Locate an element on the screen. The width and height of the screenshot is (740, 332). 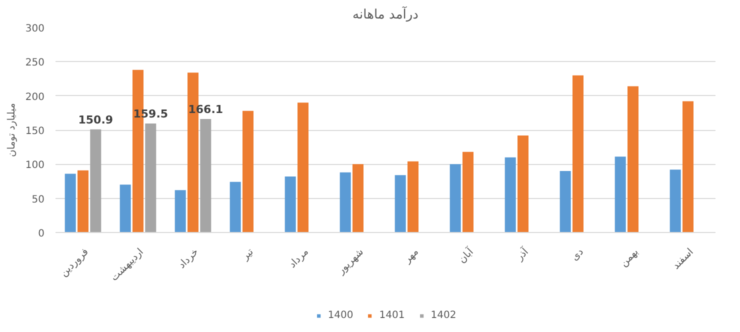
y-tick-label: 200 is located at coordinates (35, 97).